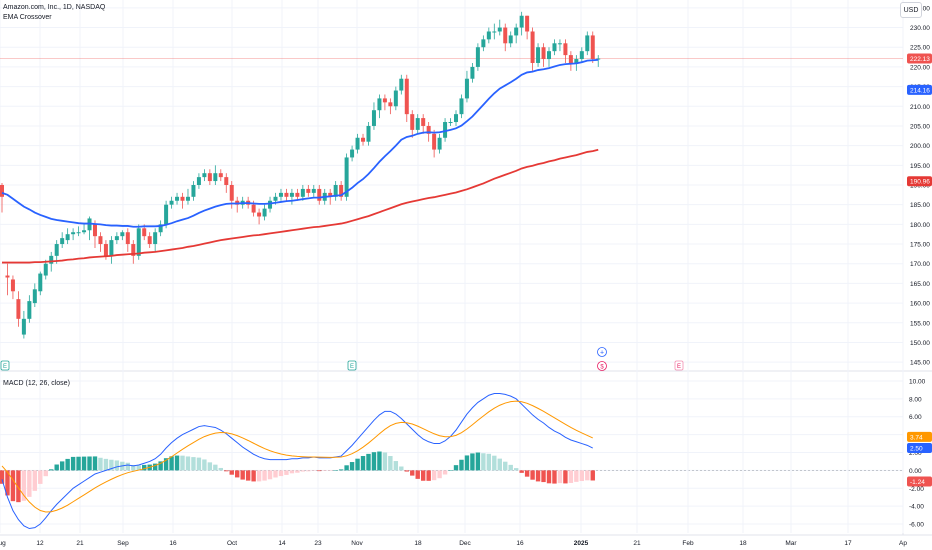 Image resolution: width=932 pixels, height=550 pixels. Describe the element at coordinates (465, 543) in the screenshot. I see `time-tick-label: Dec` at that location.